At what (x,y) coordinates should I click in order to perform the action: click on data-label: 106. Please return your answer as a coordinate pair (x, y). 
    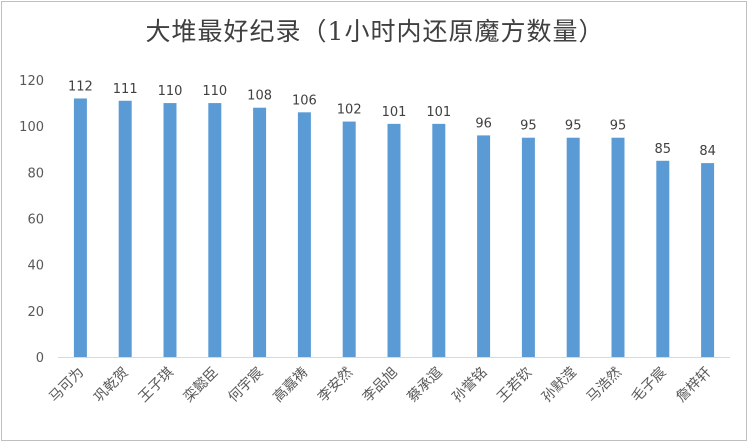
    Looking at the image, I should click on (304, 100).